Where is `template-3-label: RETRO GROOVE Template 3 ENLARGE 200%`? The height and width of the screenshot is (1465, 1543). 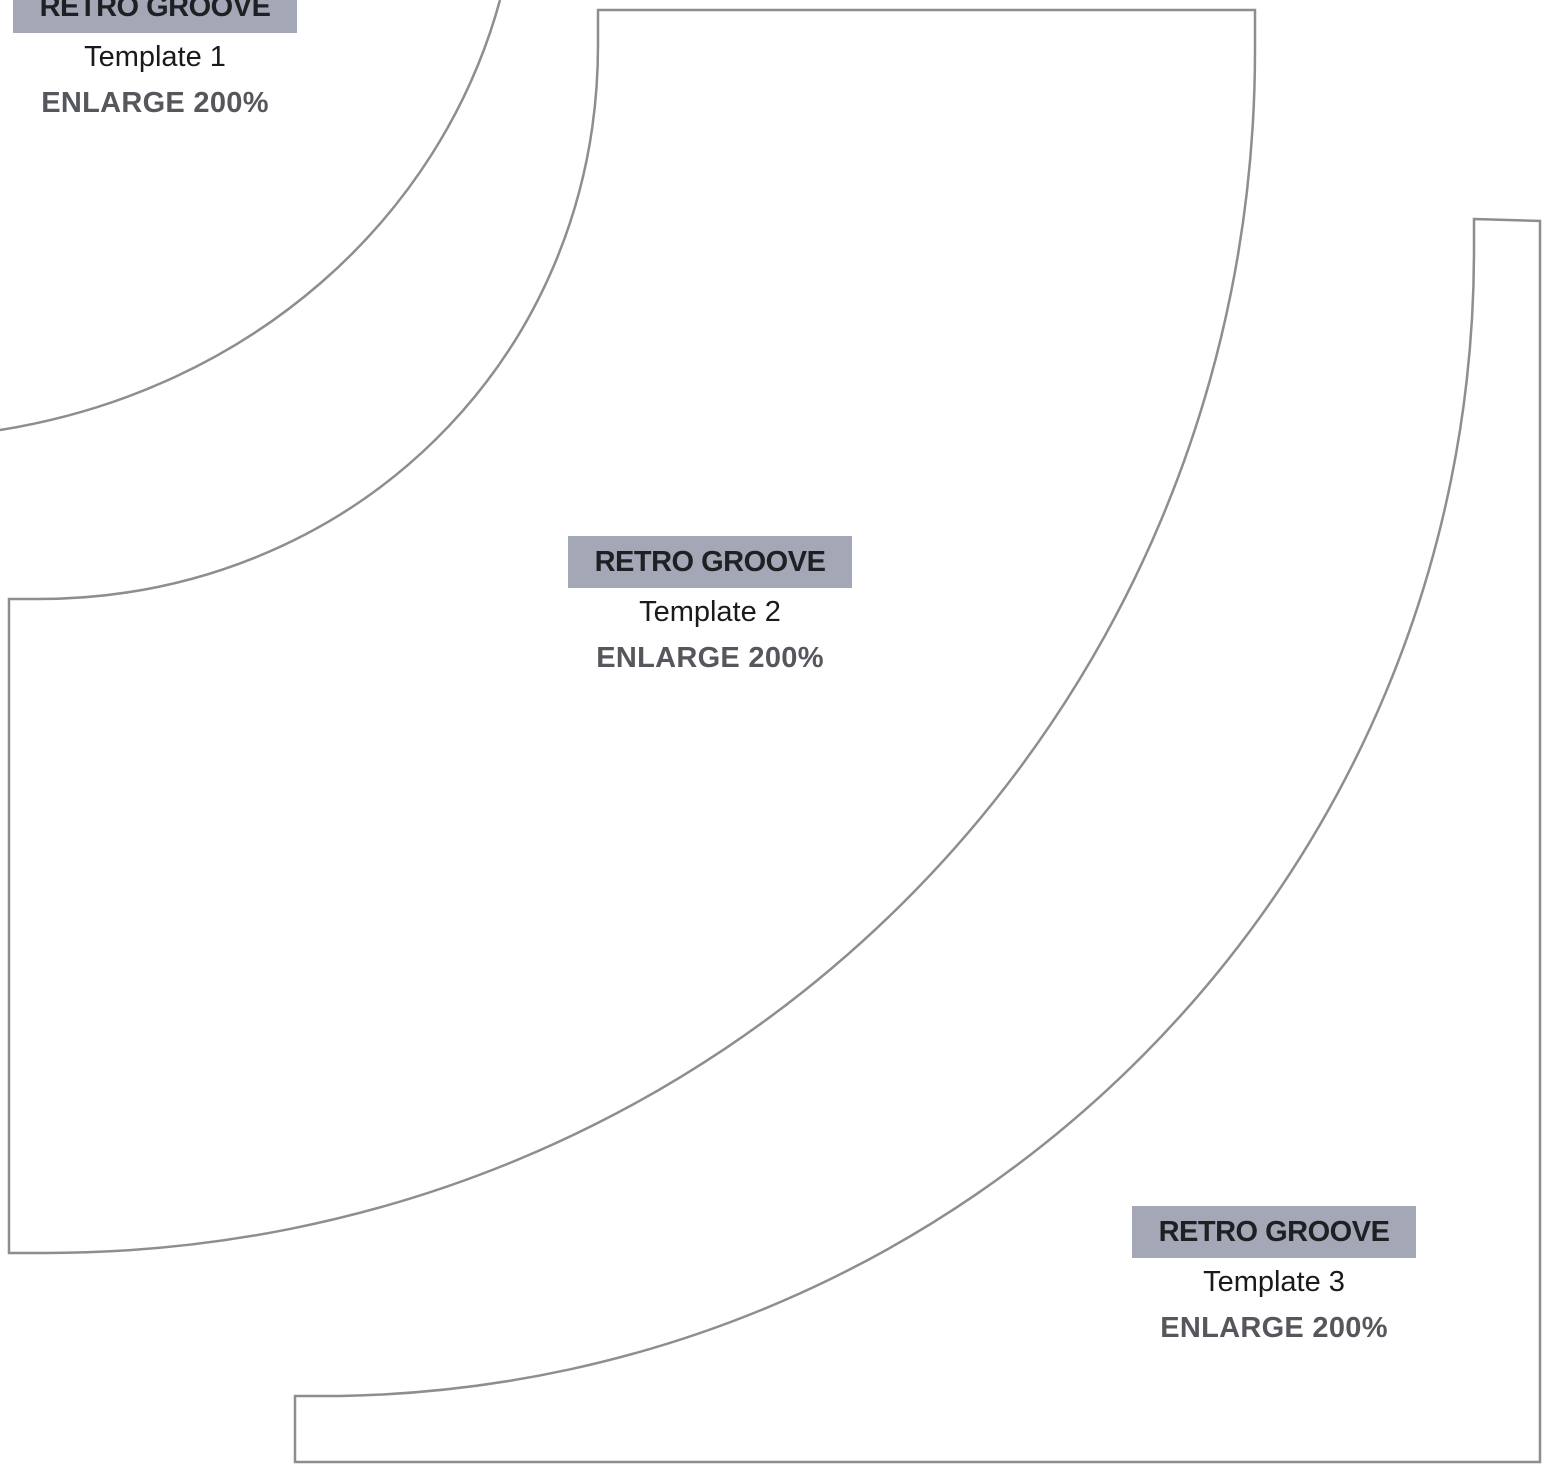
template-3-label: RETRO GROOVE Template 3 ENLARGE 200% is located at coordinates (1274, 1278).